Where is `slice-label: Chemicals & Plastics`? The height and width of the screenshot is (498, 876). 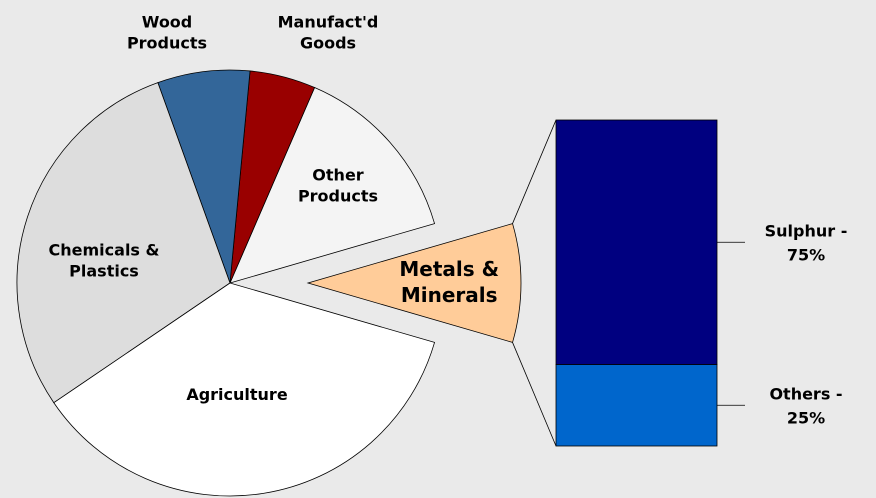 slice-label: Chemicals & Plastics is located at coordinates (104, 260).